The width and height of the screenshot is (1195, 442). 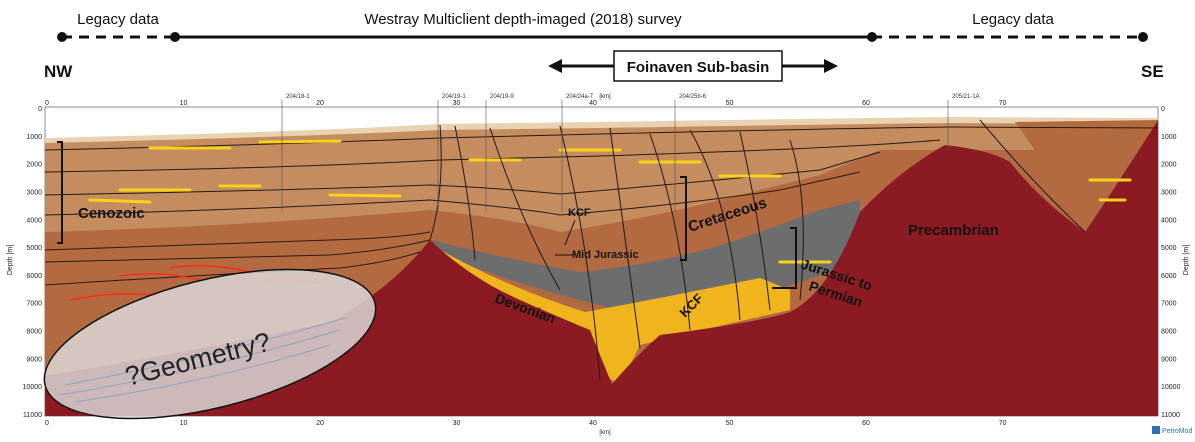 I want to click on label-mid-jurassic: Mid Jurassic, so click(x=605, y=255).